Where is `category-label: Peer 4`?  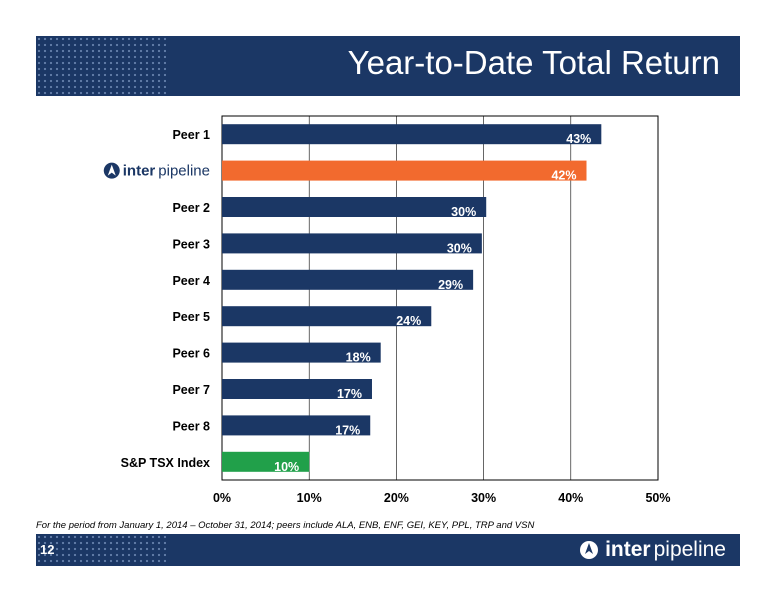
category-label: Peer 4 is located at coordinates (191, 281).